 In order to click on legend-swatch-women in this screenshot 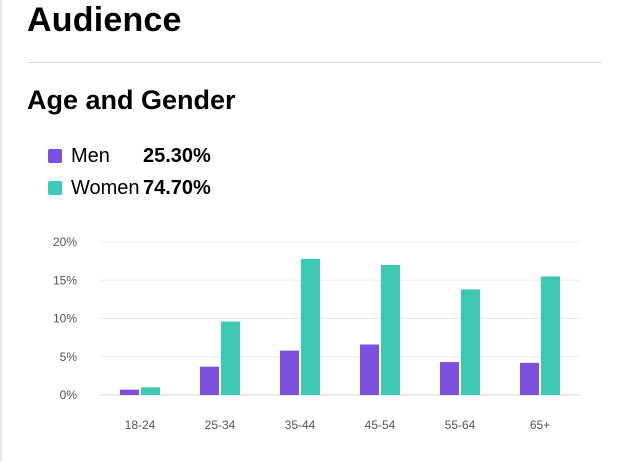, I will do `click(55, 188)`.